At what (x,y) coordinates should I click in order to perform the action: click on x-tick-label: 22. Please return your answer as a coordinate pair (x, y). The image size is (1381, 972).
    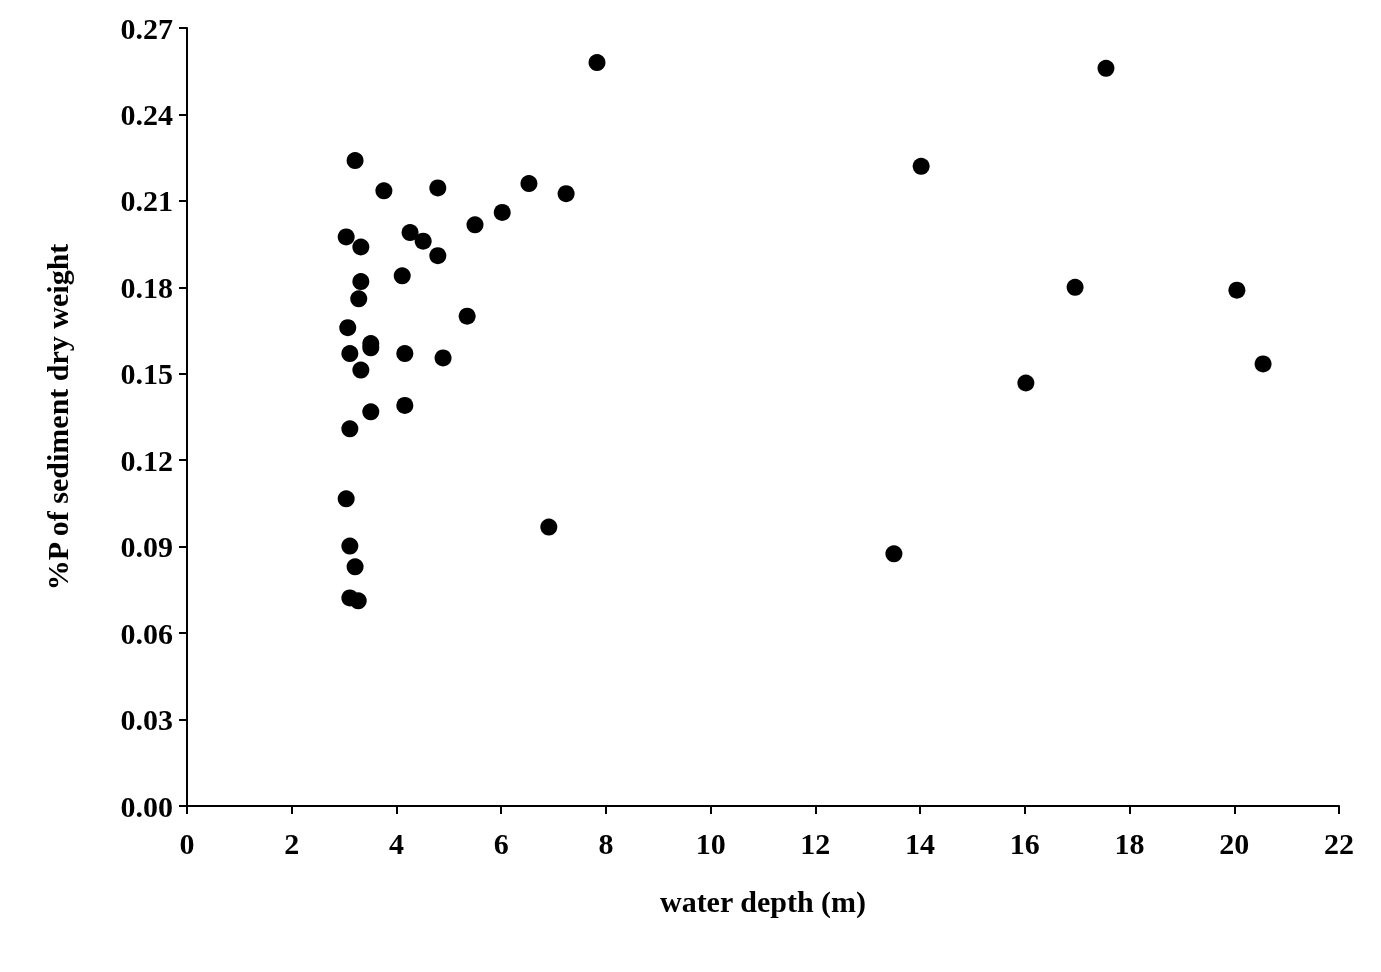
    Looking at the image, I should click on (1339, 843).